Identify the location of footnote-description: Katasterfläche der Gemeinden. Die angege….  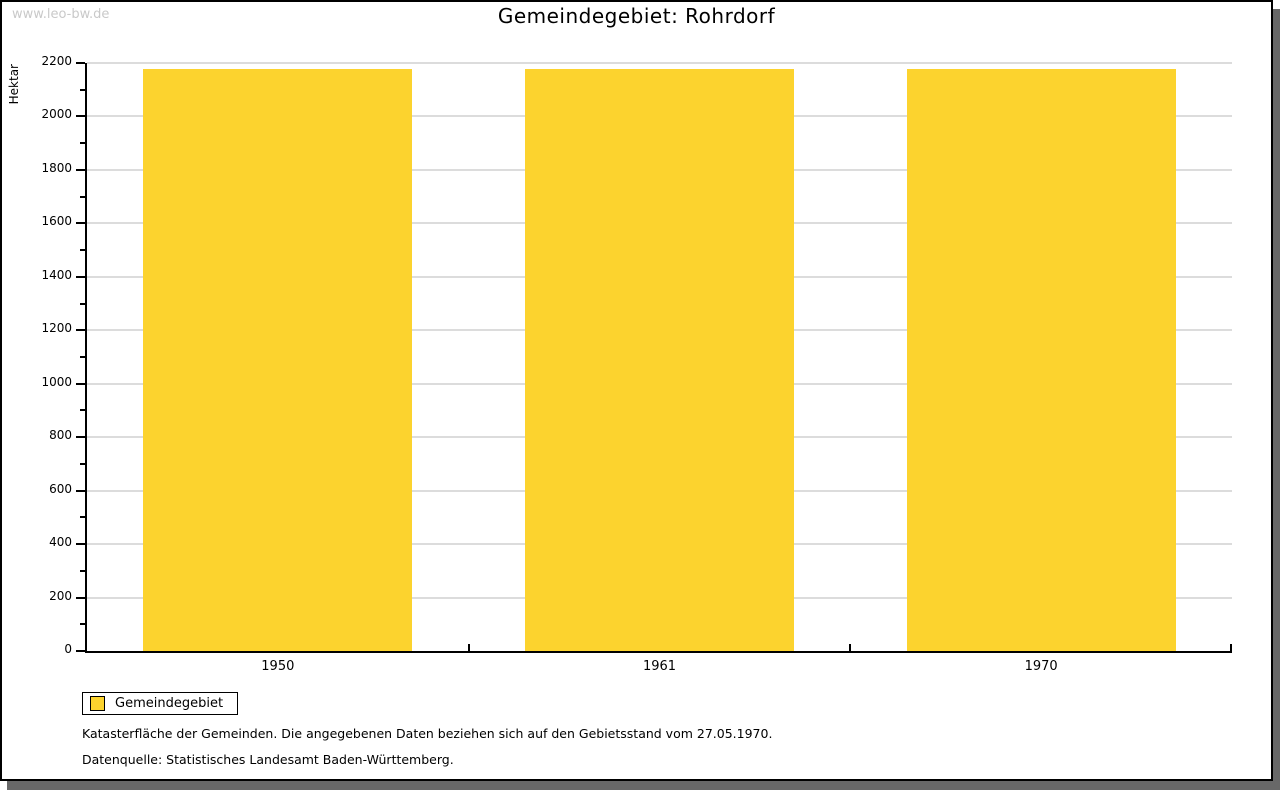
(427, 733).